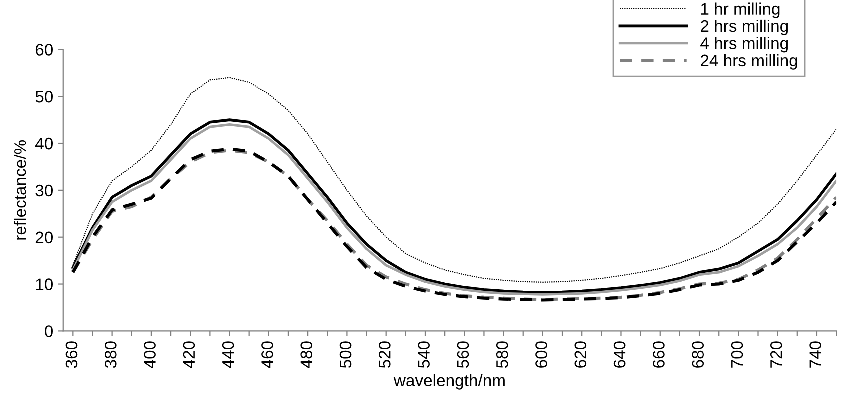 This screenshot has width=845, height=414. I want to click on x-tick-label: 600, so click(542, 355).